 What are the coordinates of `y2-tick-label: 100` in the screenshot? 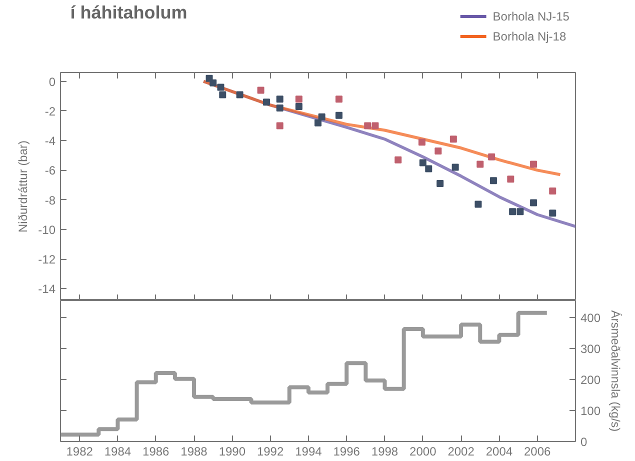 It's located at (590, 411).